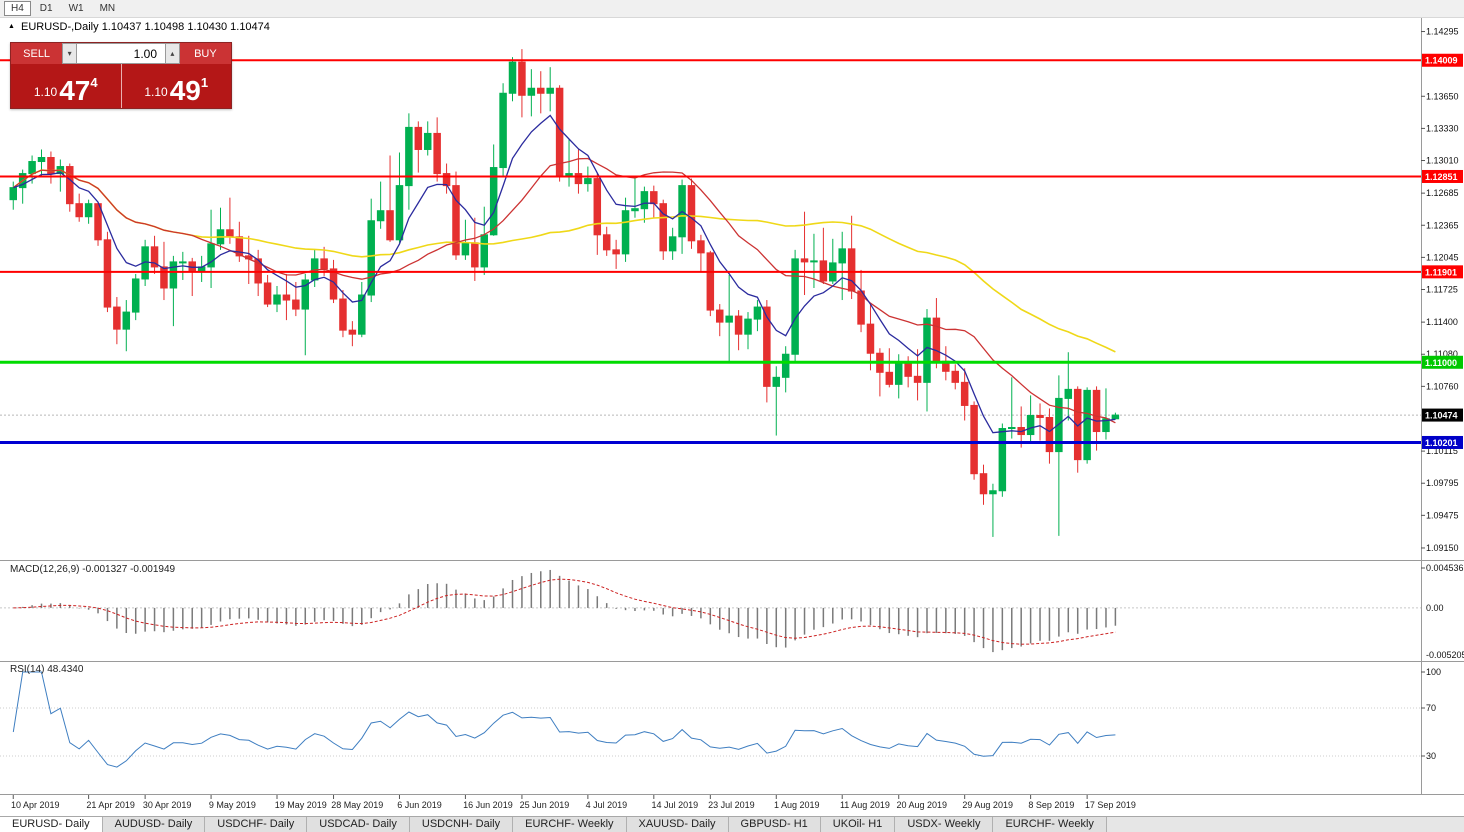 This screenshot has width=1464, height=832. I want to click on sell-price-pips: 47, so click(75, 91).